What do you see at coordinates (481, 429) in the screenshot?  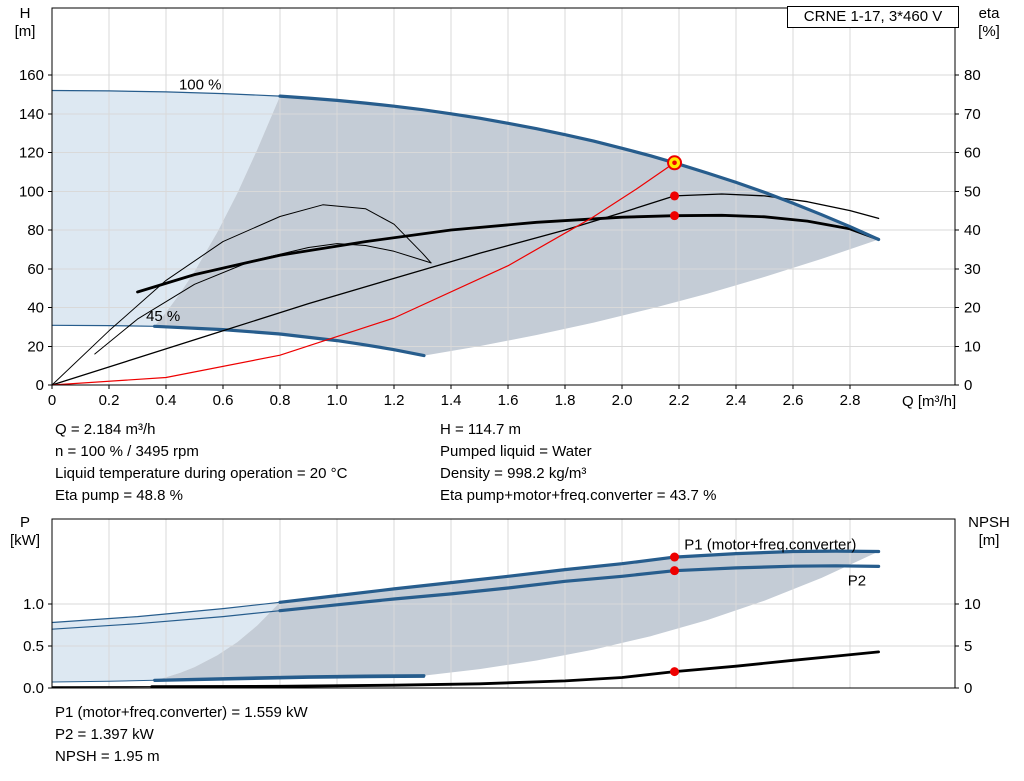 I see `info-head: H = 114.7 m` at bounding box center [481, 429].